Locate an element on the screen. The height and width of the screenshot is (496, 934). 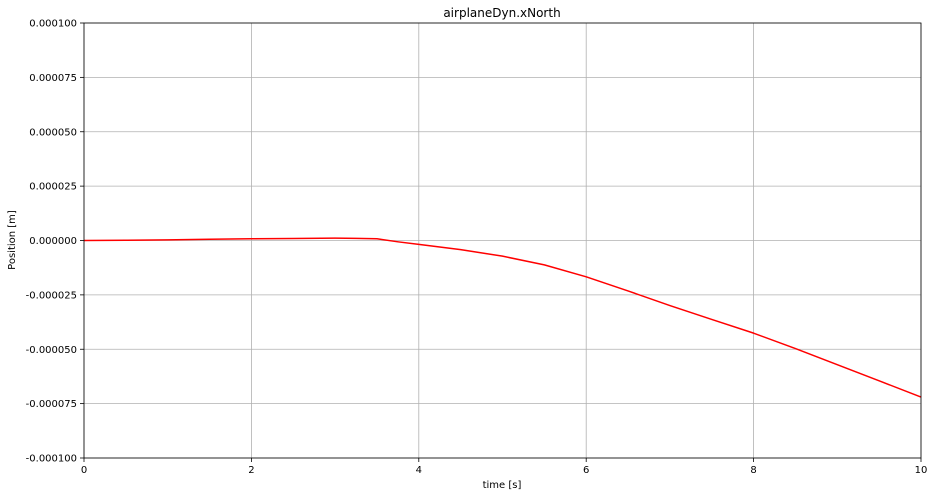
x-tick-label: 2 is located at coordinates (251, 470).